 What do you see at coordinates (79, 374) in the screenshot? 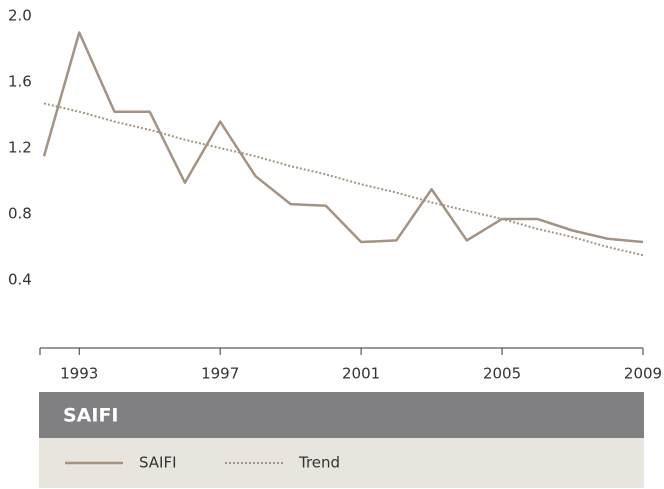
I see `x-tick-label: 1993` at bounding box center [79, 374].